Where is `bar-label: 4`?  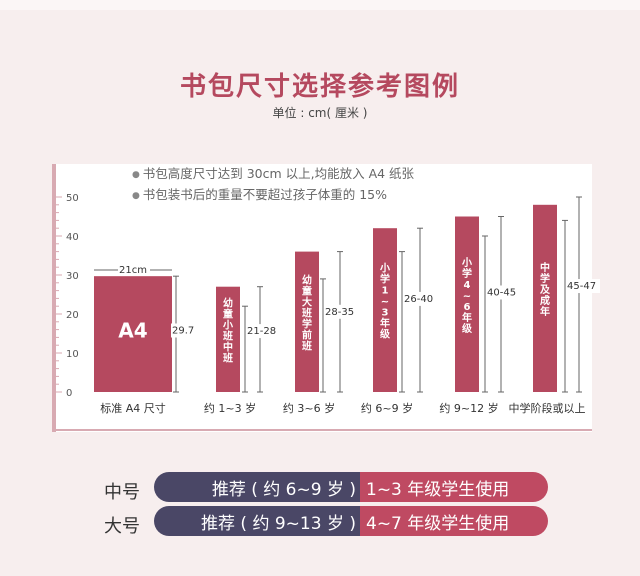
bar-label: 4 is located at coordinates (467, 285).